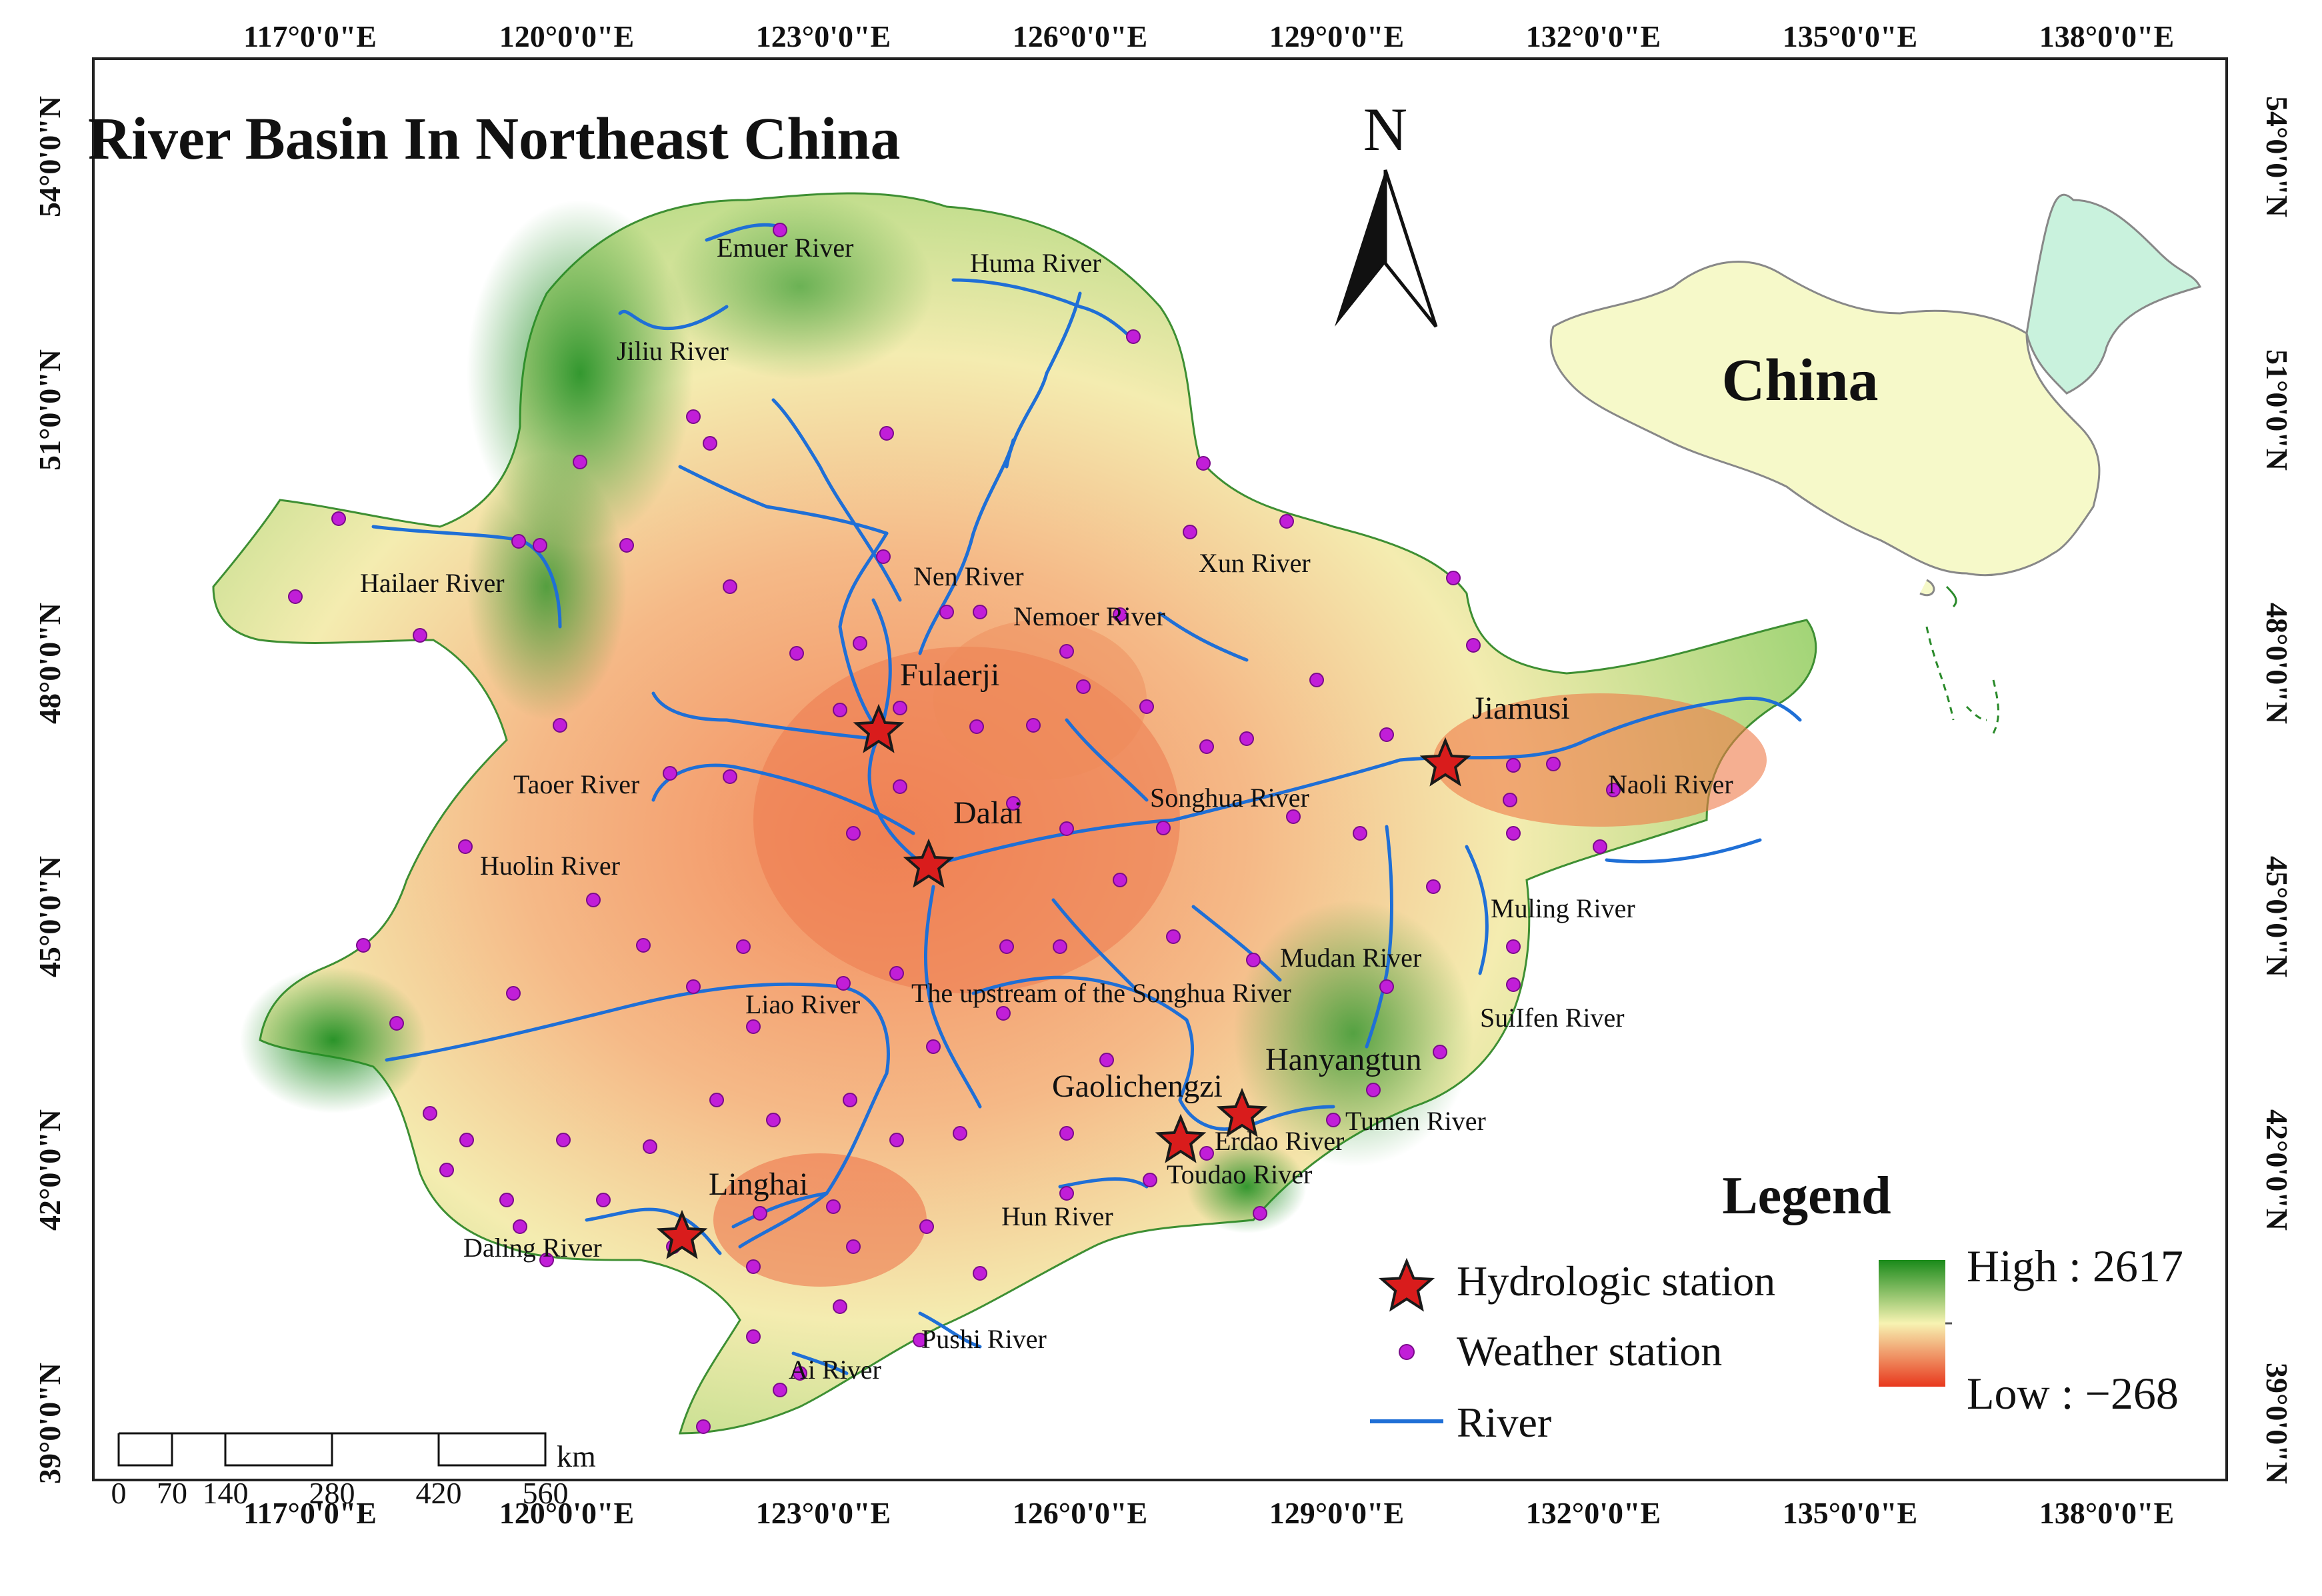  What do you see at coordinates (1504, 1422) in the screenshot?
I see `legend-river-label: River` at bounding box center [1504, 1422].